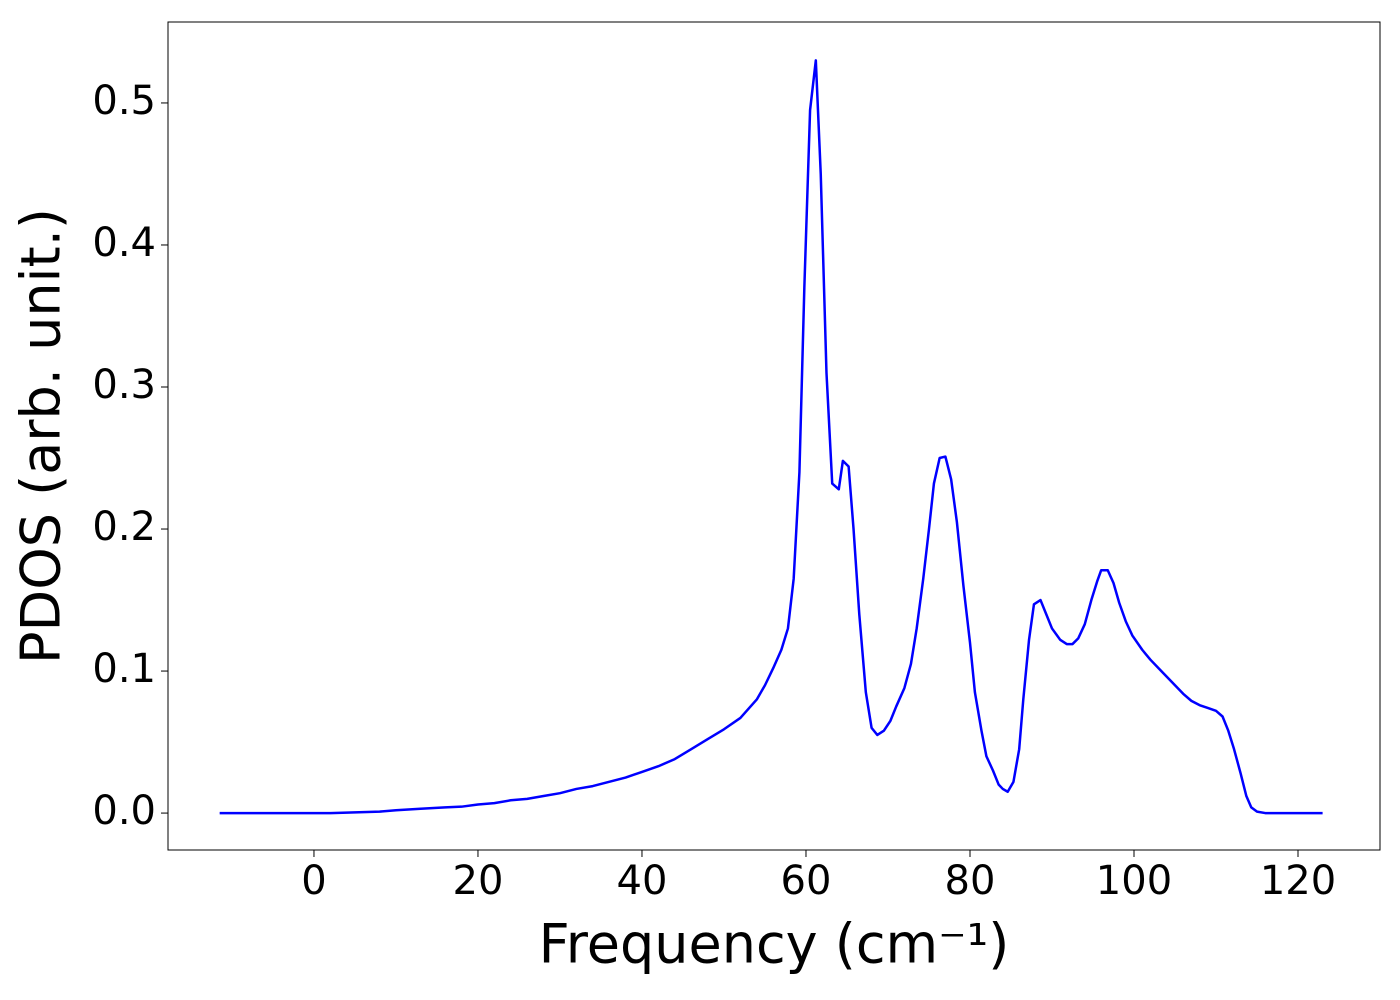  Describe the element at coordinates (313, 881) in the screenshot. I see `x-tick-label: 0` at that location.